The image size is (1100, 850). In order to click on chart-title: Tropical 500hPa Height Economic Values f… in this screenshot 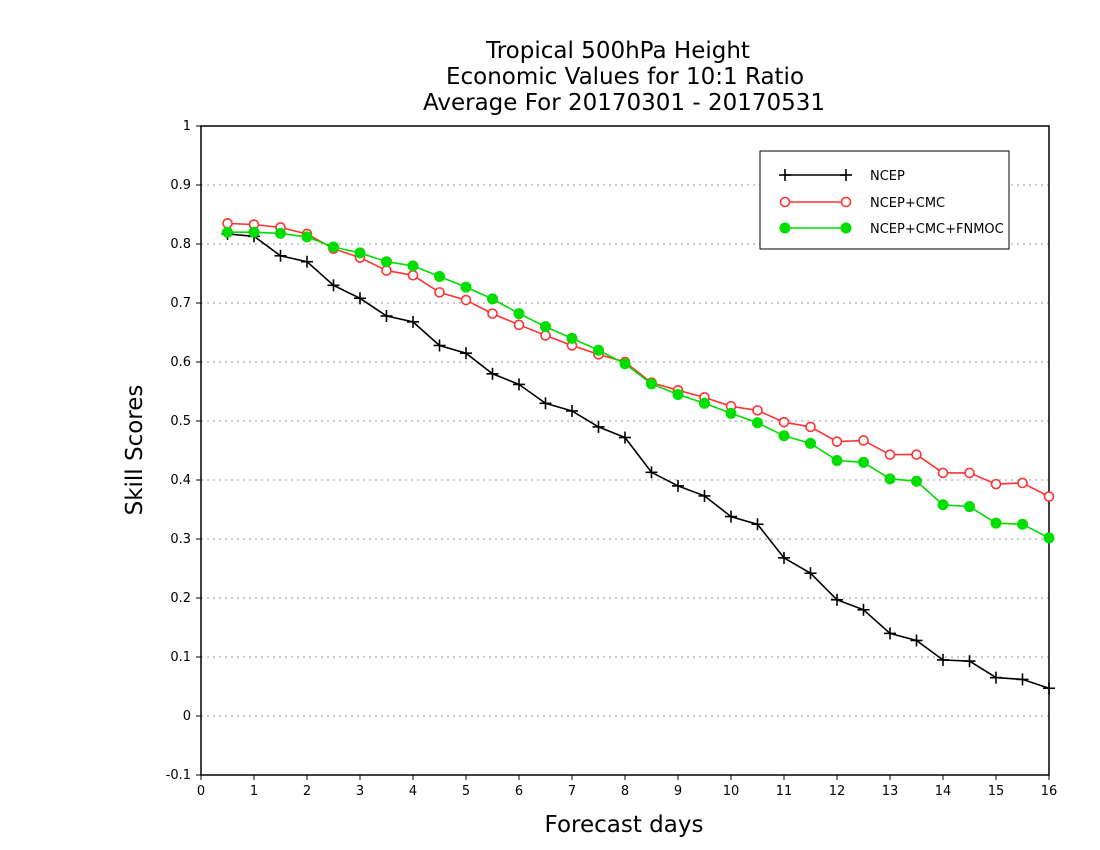, I will do `click(624, 77)`.